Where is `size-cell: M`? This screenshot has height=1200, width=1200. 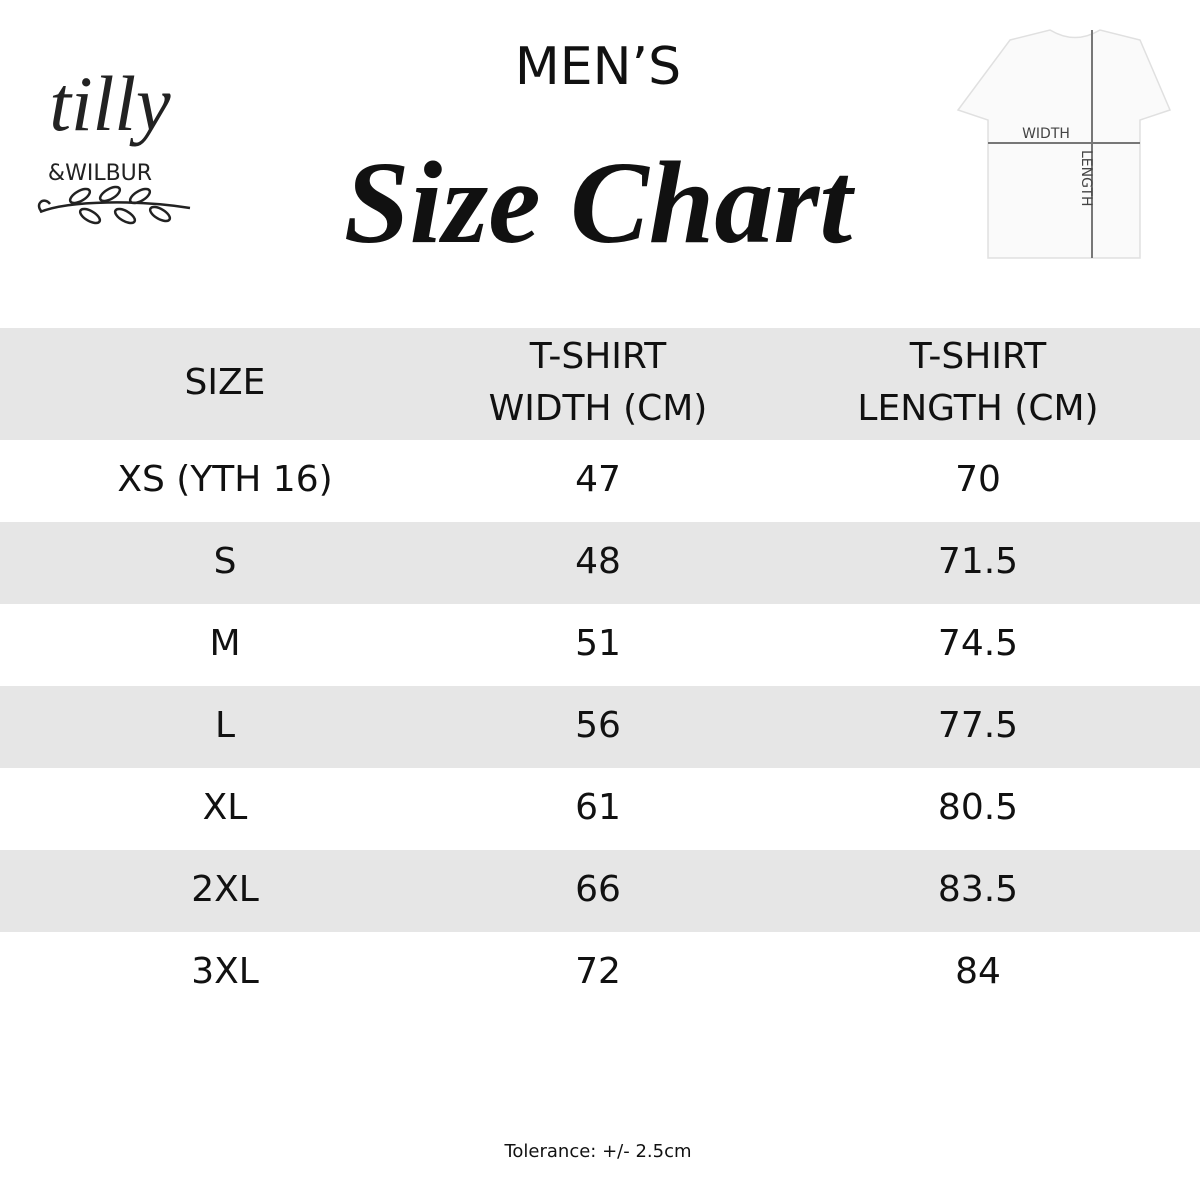
size-cell: M is located at coordinates (224, 643).